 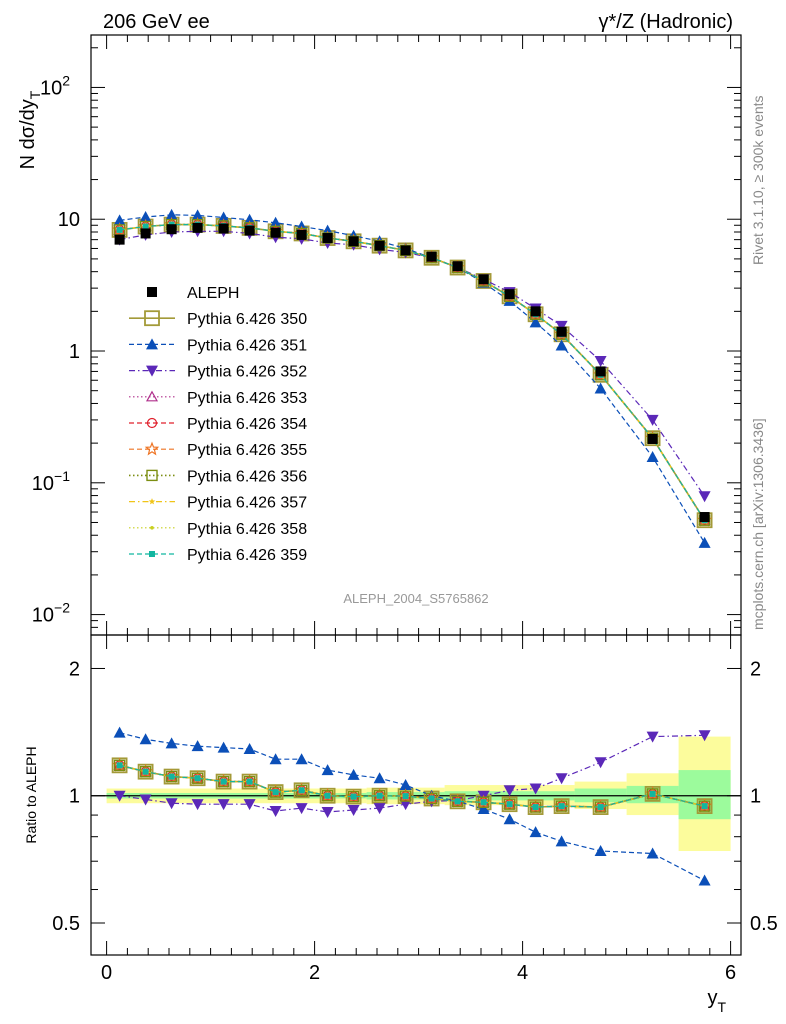 What do you see at coordinates (247, 555) in the screenshot?
I see `legend-label: Pythia 6.426 359` at bounding box center [247, 555].